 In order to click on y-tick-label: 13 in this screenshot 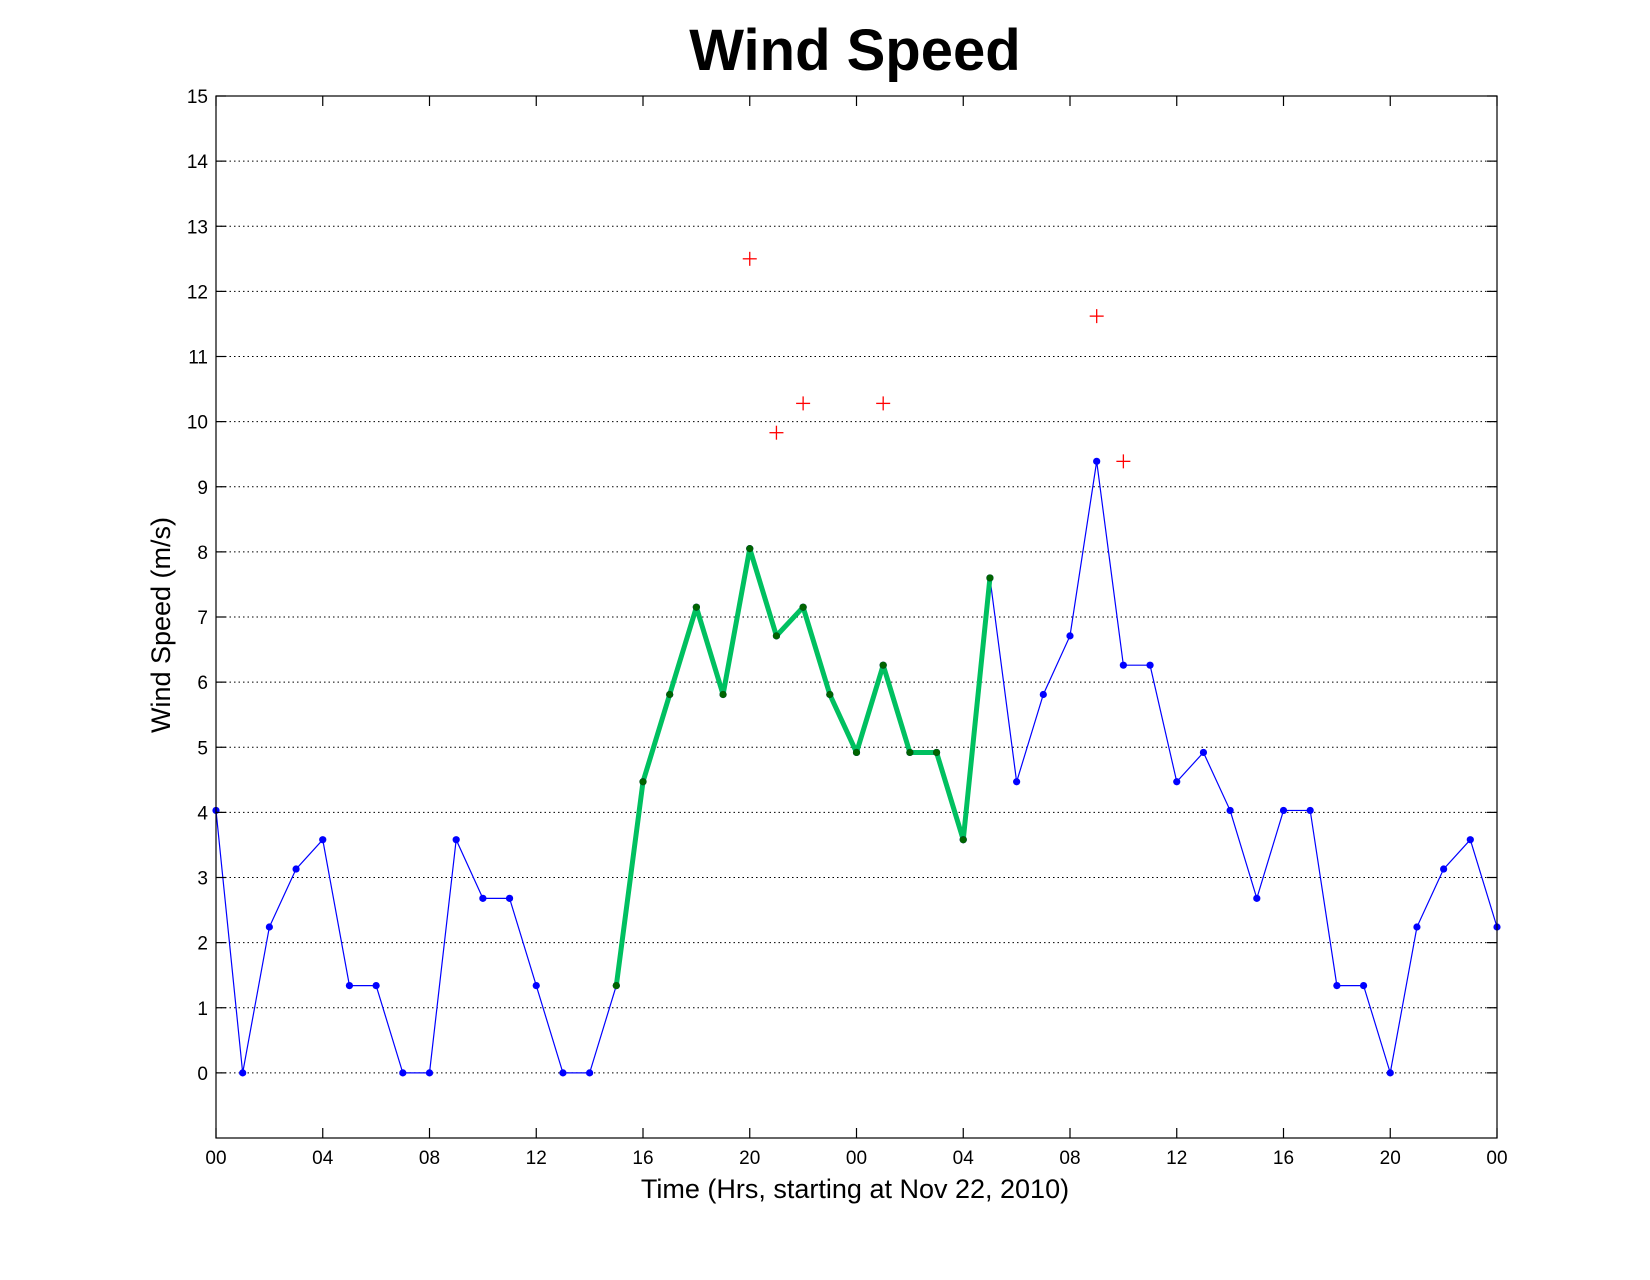, I will do `click(197, 227)`.